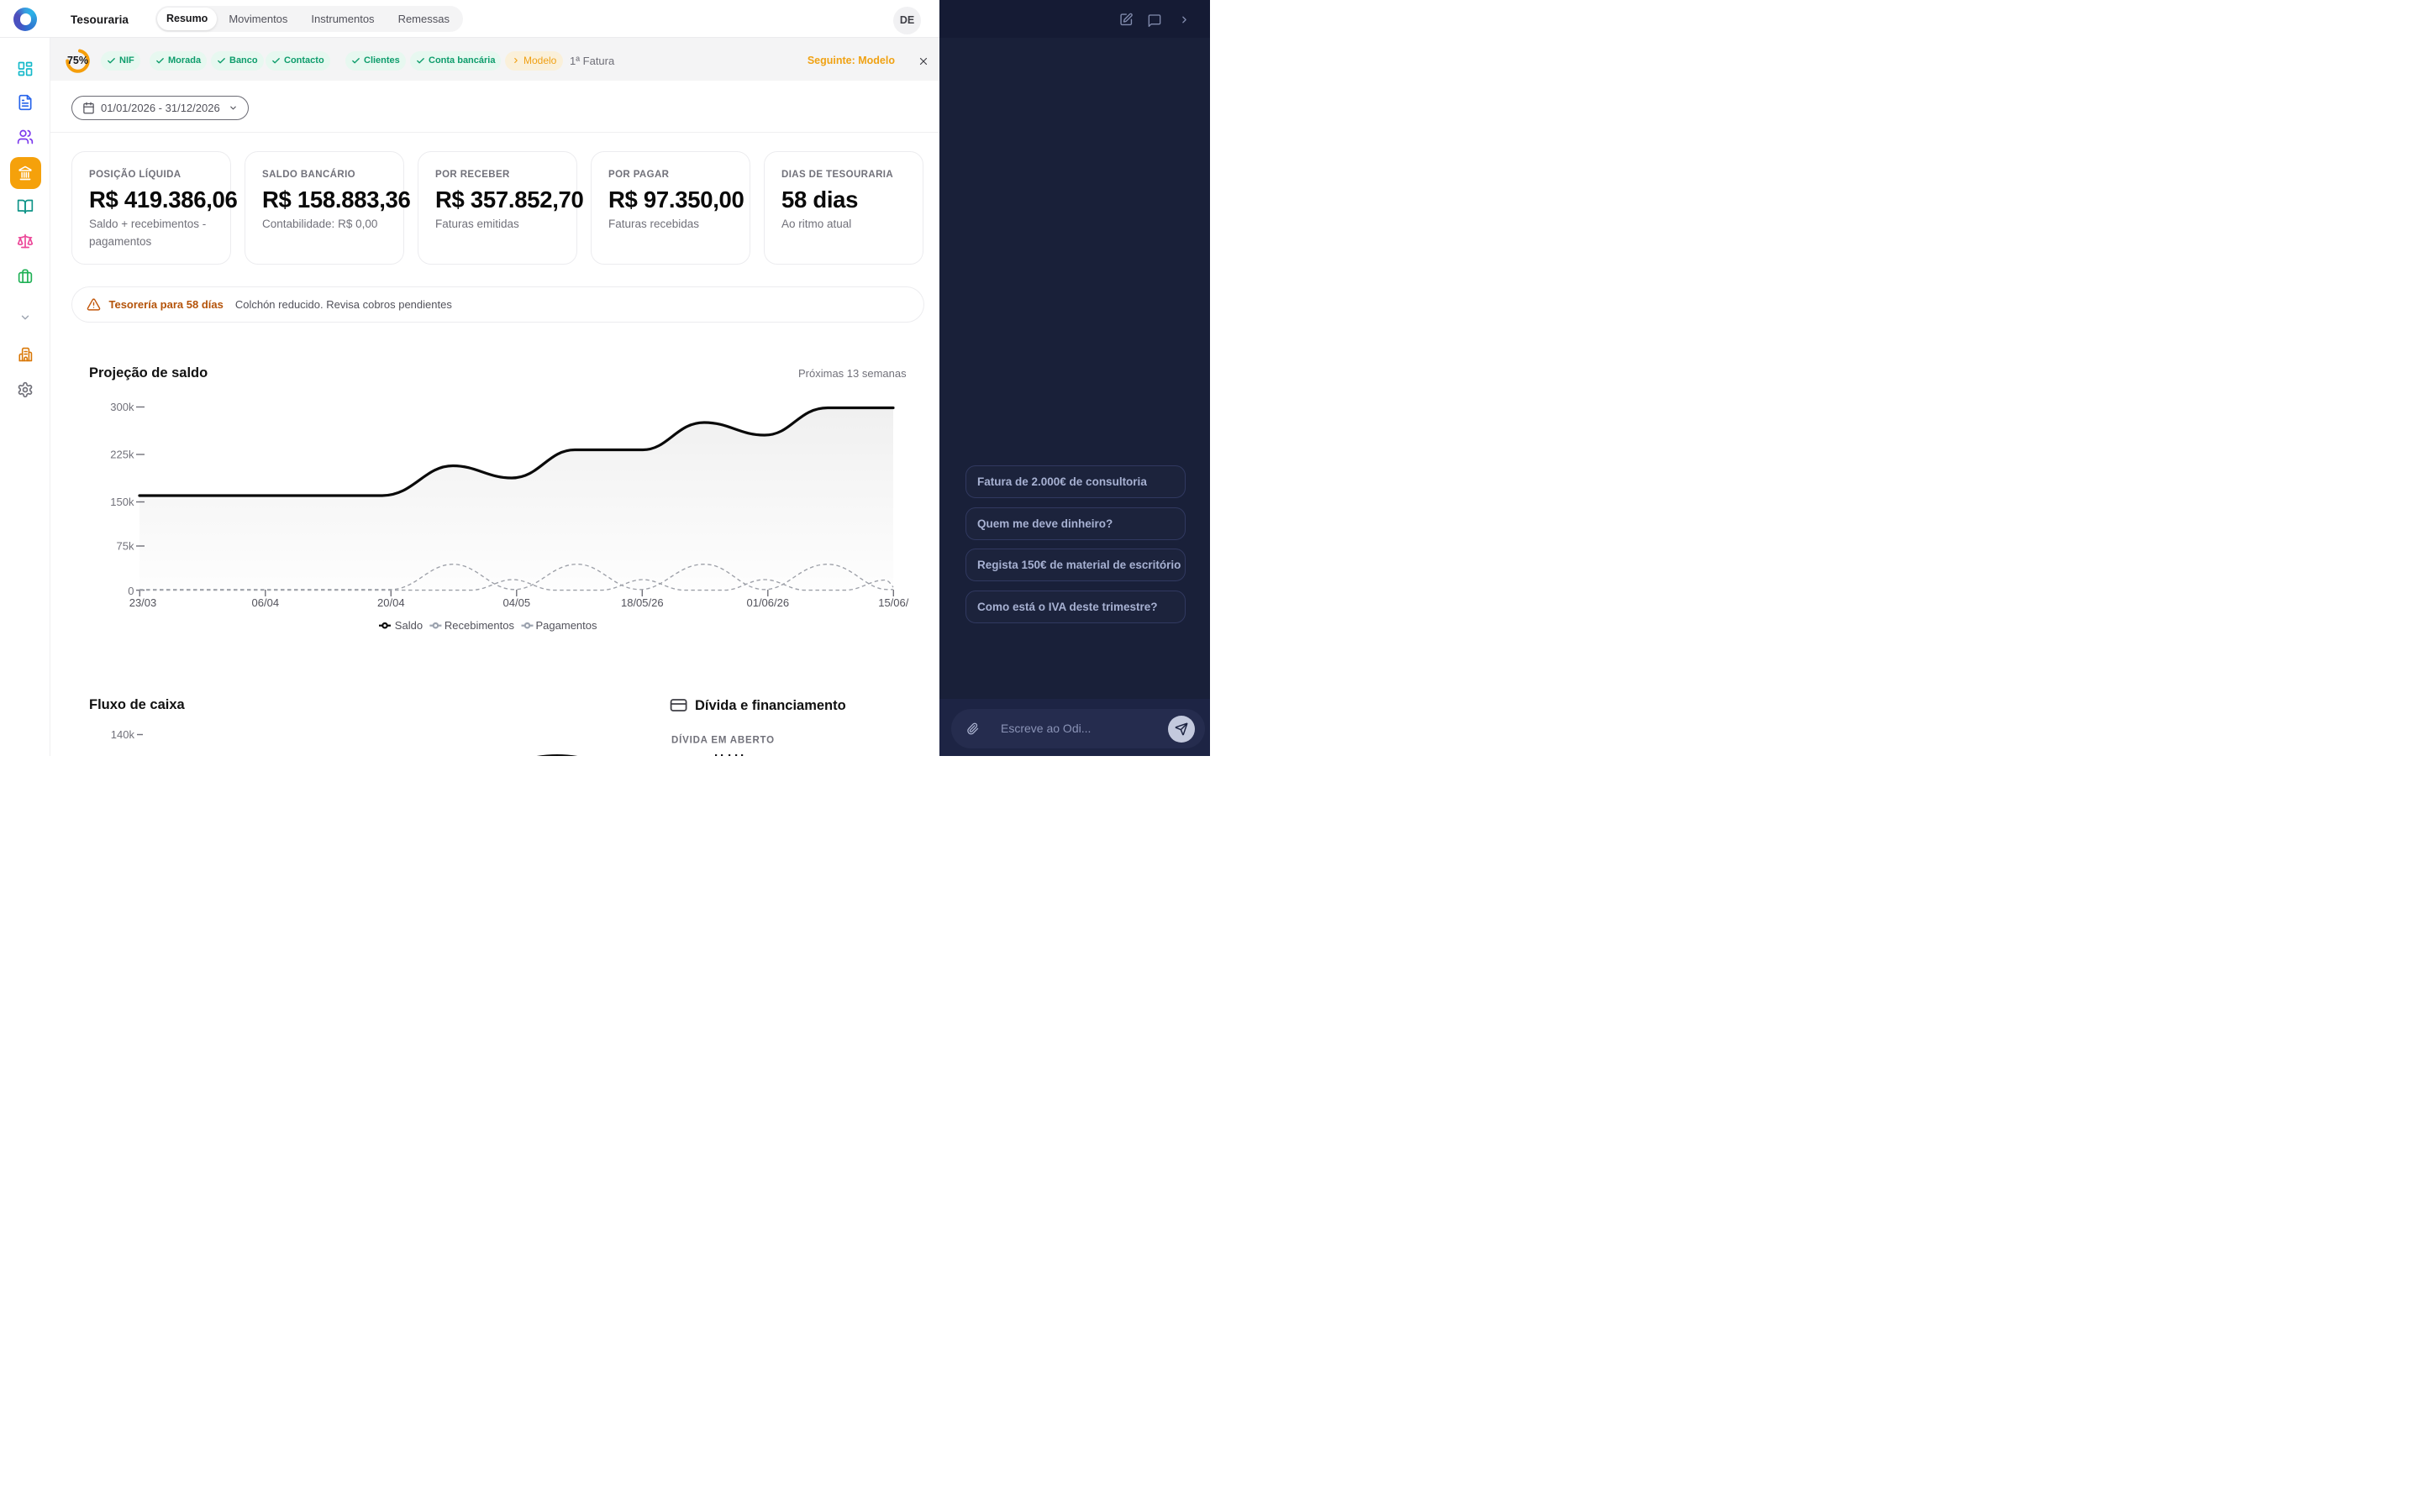  What do you see at coordinates (770, 705) in the screenshot?
I see `svg-text: Dívida e financiamento` at bounding box center [770, 705].